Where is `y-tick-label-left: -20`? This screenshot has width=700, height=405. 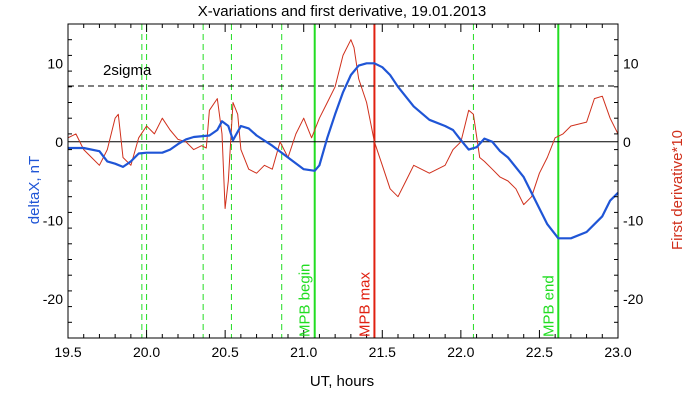
y-tick-label-left: -20 is located at coordinates (53, 299).